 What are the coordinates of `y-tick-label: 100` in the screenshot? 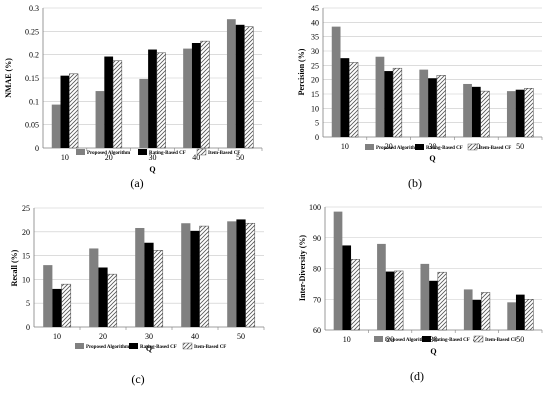 It's located at (315, 207).